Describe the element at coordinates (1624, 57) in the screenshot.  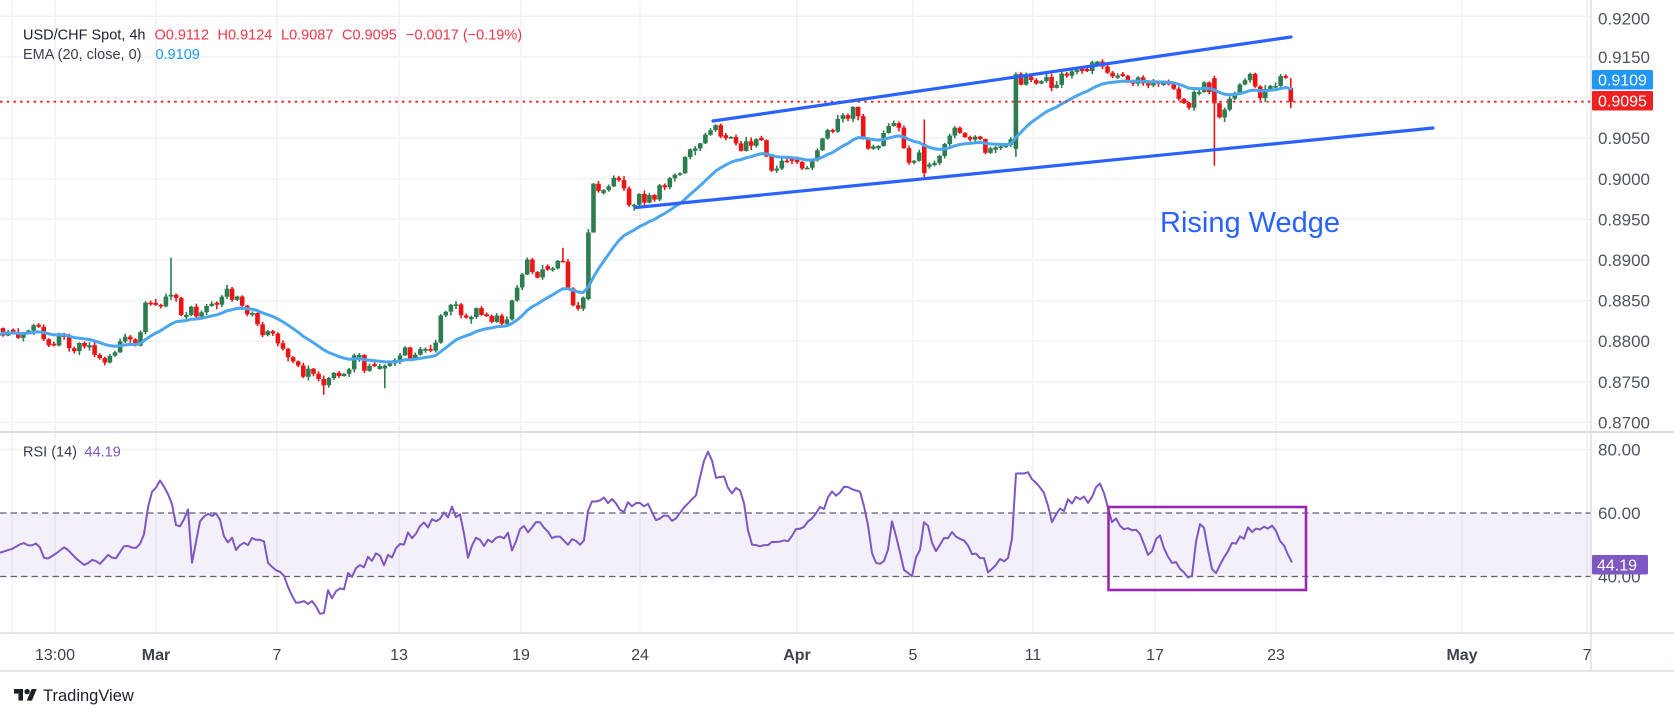
I see `svg-text: 0.9150` at that location.